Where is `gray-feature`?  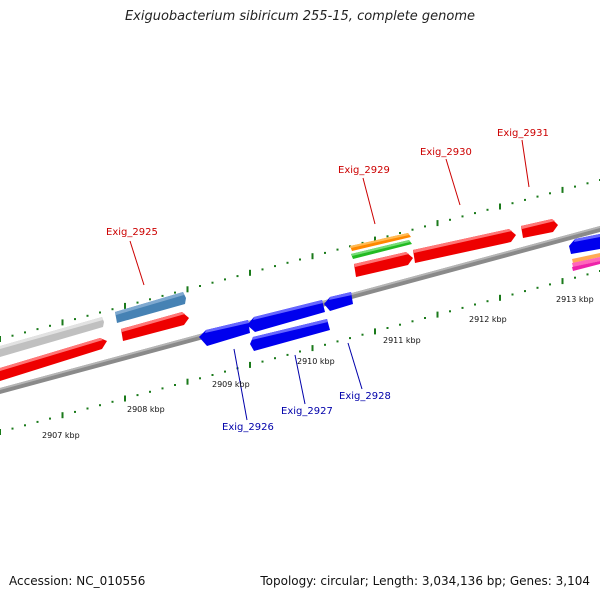 gray-feature is located at coordinates (52, 337).